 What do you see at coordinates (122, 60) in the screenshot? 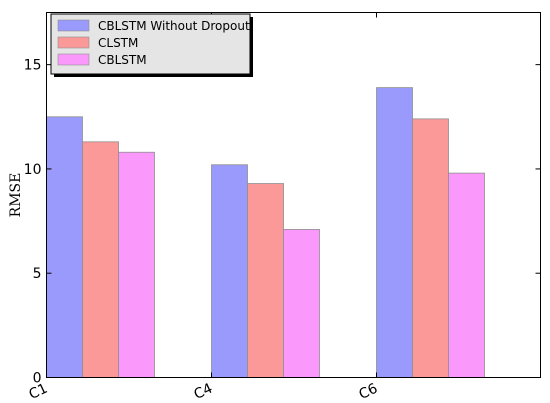
I see `legend-label: CBLSTM` at bounding box center [122, 60].